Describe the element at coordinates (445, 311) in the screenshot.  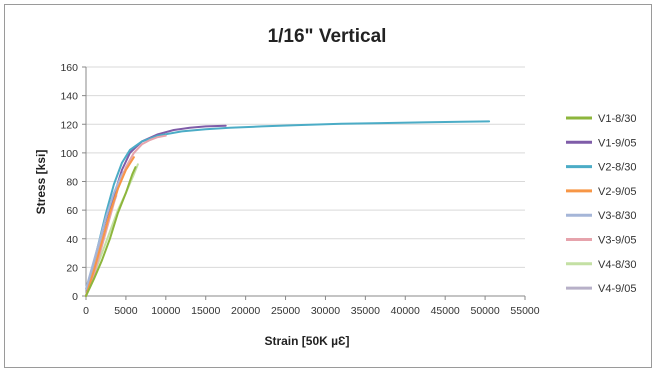
I see `x-tick-label: 45000` at that location.